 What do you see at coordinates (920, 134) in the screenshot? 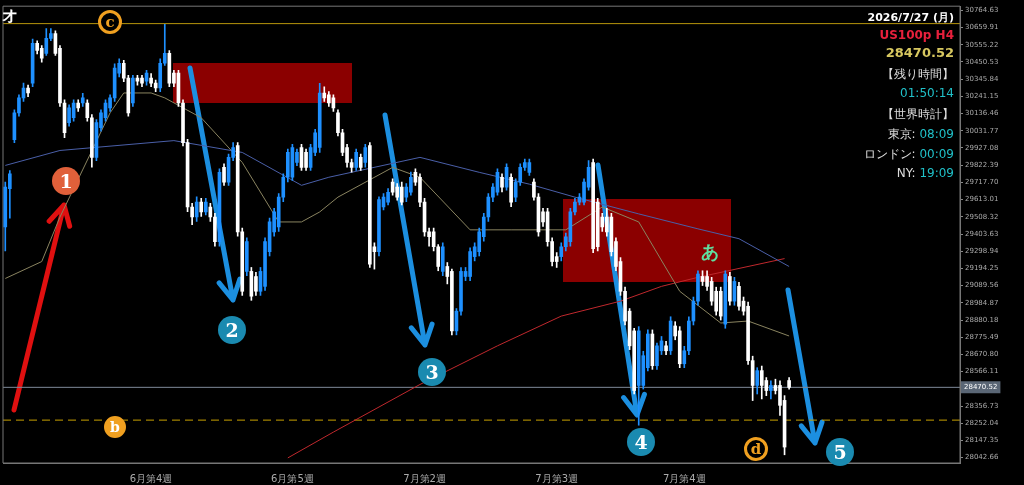
I see `annotation: 東京: 08:09` at bounding box center [920, 134].